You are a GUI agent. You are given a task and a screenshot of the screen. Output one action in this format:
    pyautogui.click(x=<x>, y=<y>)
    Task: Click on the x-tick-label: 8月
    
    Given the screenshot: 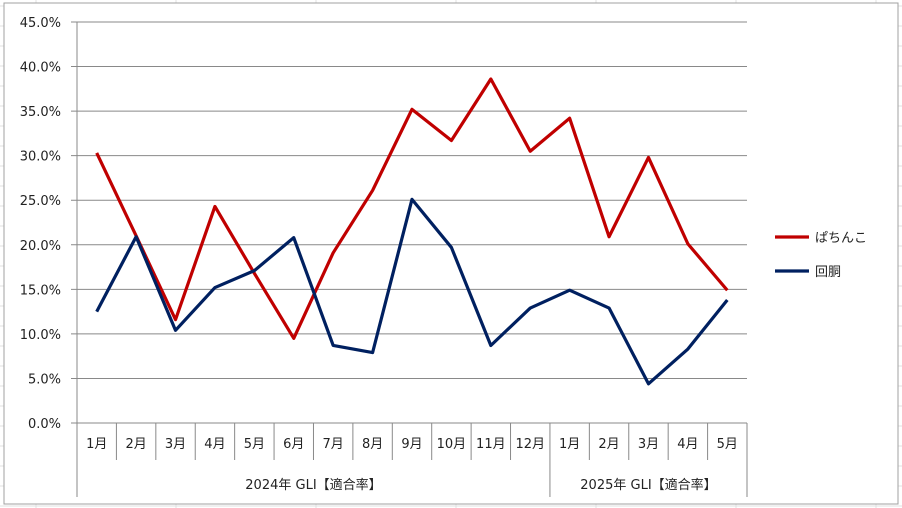 What is the action you would take?
    pyautogui.click(x=372, y=444)
    